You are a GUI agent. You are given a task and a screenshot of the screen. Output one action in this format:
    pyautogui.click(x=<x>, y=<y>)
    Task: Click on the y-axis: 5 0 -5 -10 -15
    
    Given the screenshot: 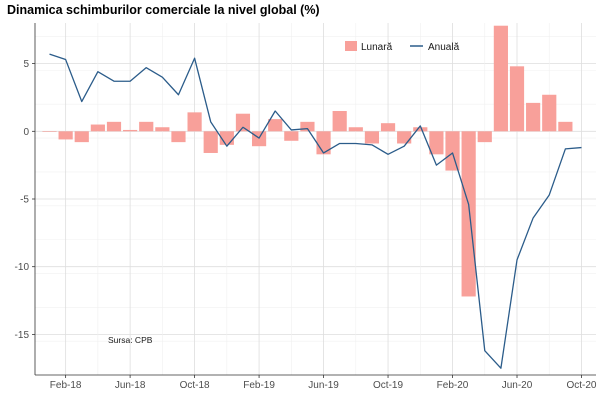 What is the action you would take?
    pyautogui.click(x=25, y=199)
    